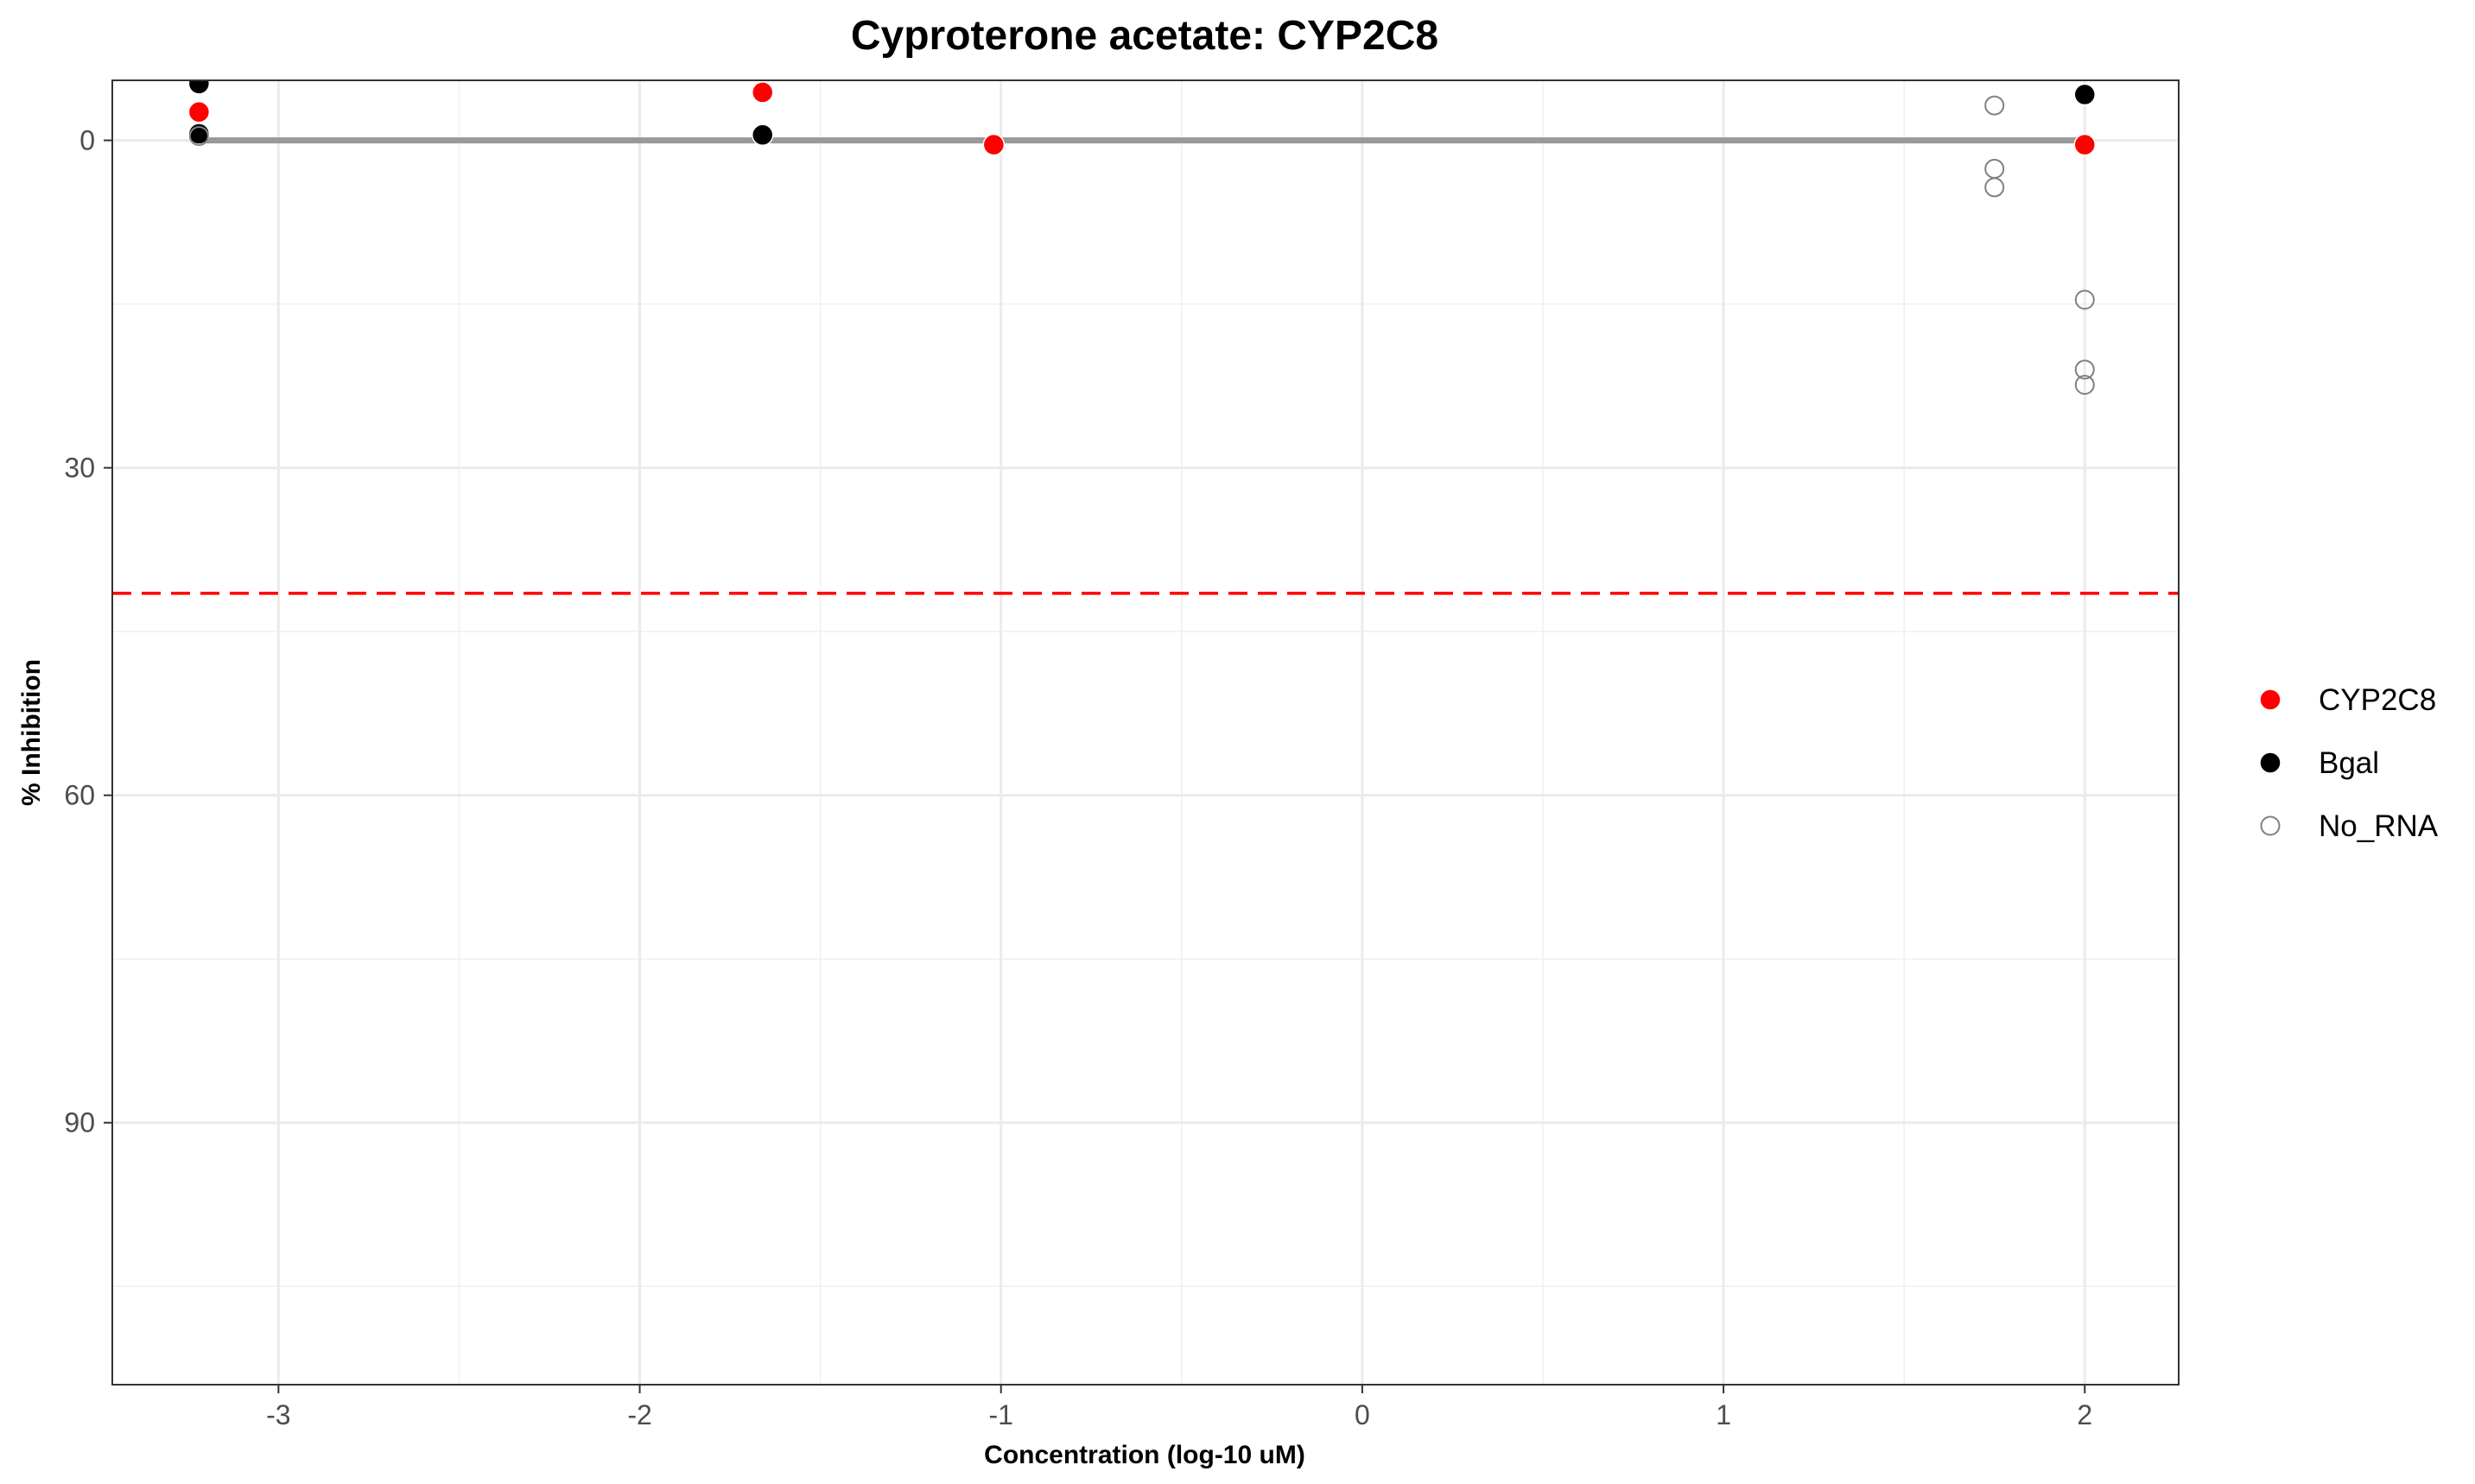 This screenshot has width=2475, height=1484. What do you see at coordinates (79, 468) in the screenshot?
I see `y-tick-label: 30` at bounding box center [79, 468].